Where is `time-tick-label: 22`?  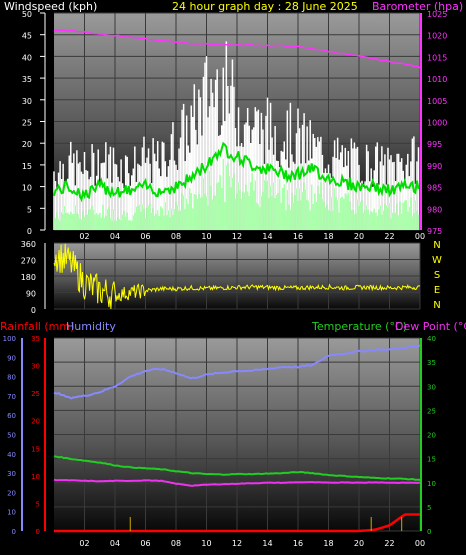 time-tick-label: 22 is located at coordinates (389, 236).